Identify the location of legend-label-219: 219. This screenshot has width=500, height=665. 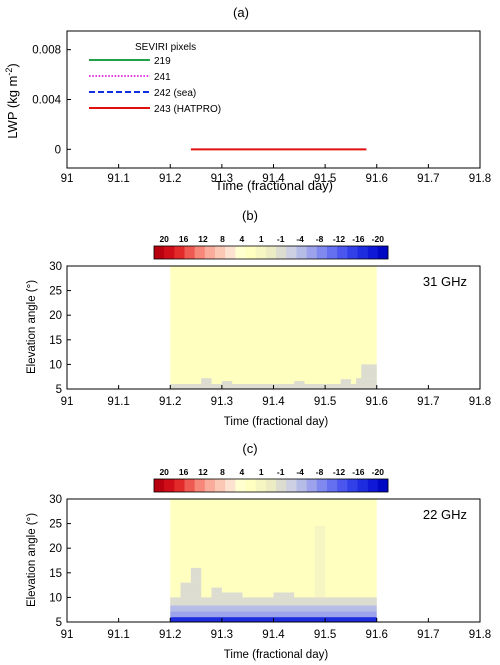
(162, 61).